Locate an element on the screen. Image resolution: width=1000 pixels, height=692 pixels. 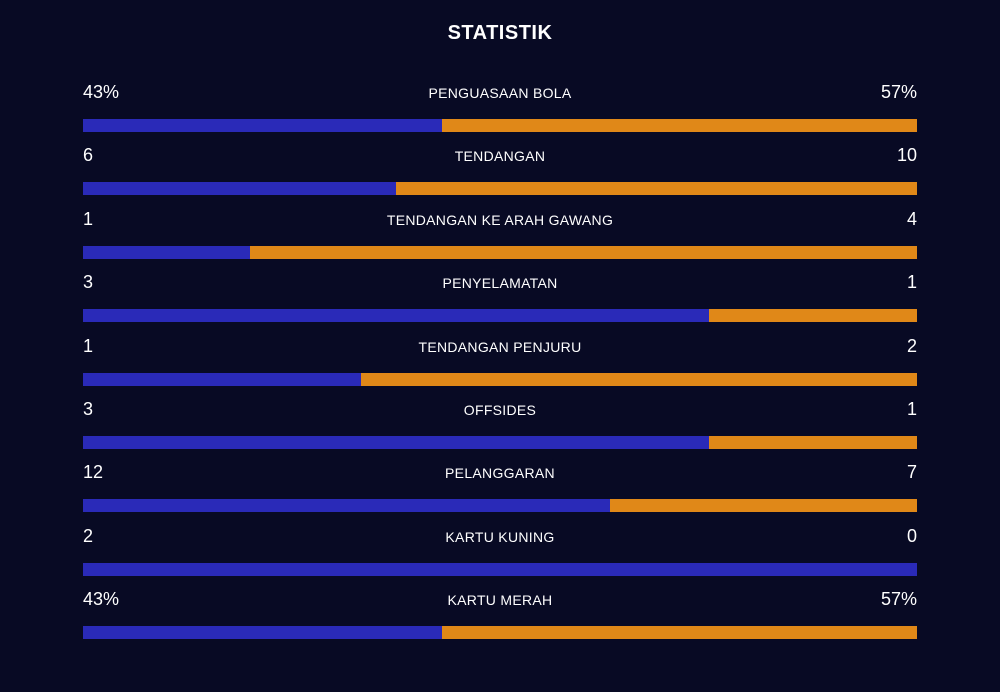
stat-row-shots: 6 TENDANGAN 10 is located at coordinates (500, 174).